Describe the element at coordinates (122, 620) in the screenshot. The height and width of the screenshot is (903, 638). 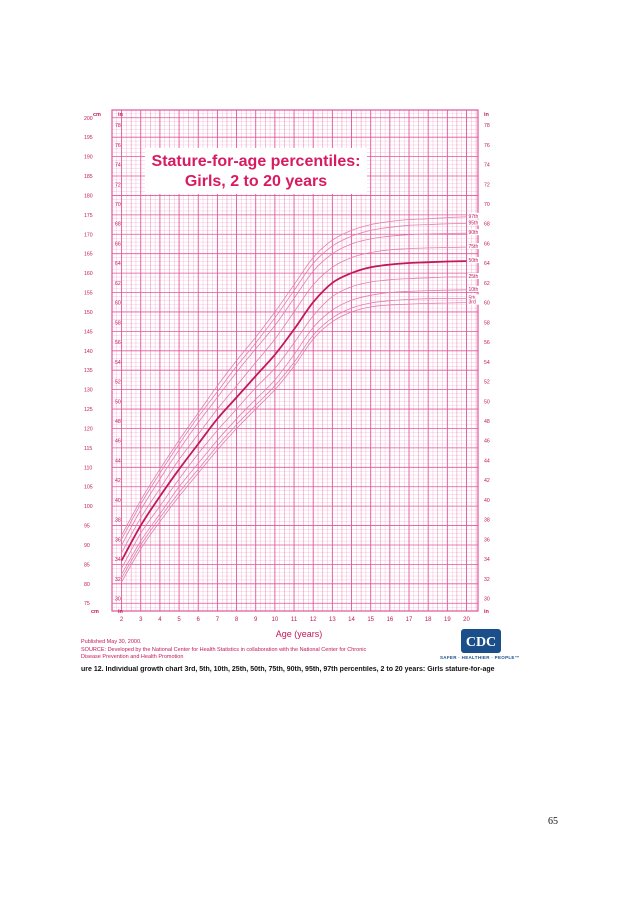
I see `x-tick-label: 2` at that location.